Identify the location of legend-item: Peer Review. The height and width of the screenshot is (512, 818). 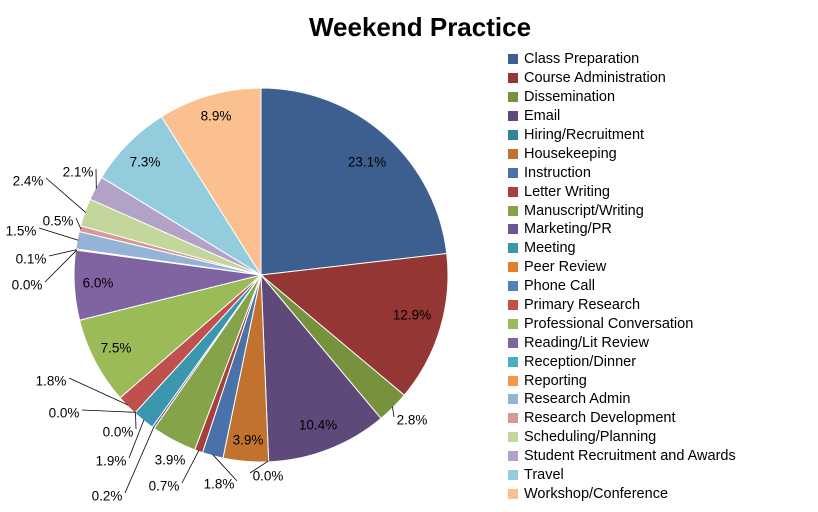
(660, 267).